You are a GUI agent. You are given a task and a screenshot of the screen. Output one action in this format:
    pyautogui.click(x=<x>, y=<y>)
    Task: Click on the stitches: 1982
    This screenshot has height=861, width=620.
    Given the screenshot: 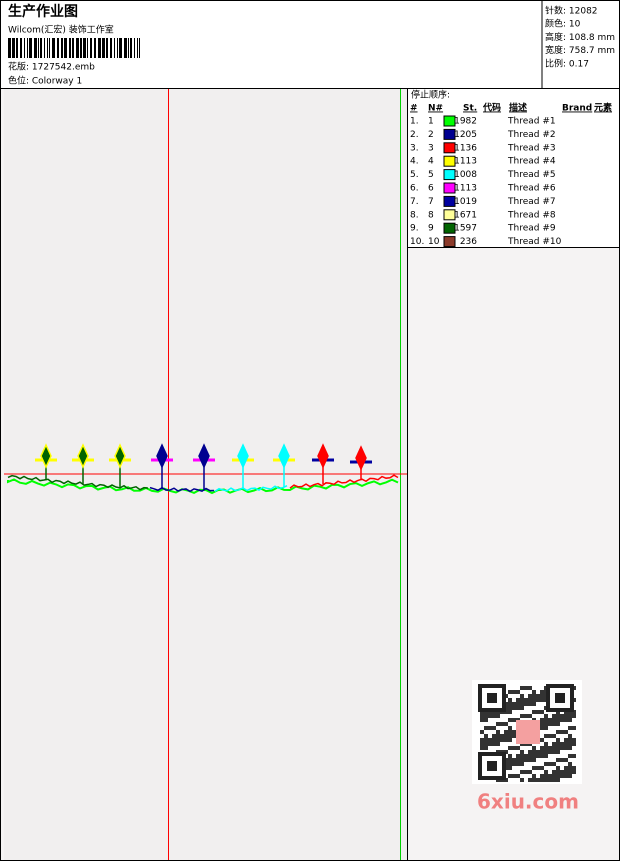 What is the action you would take?
    pyautogui.click(x=465, y=122)
    